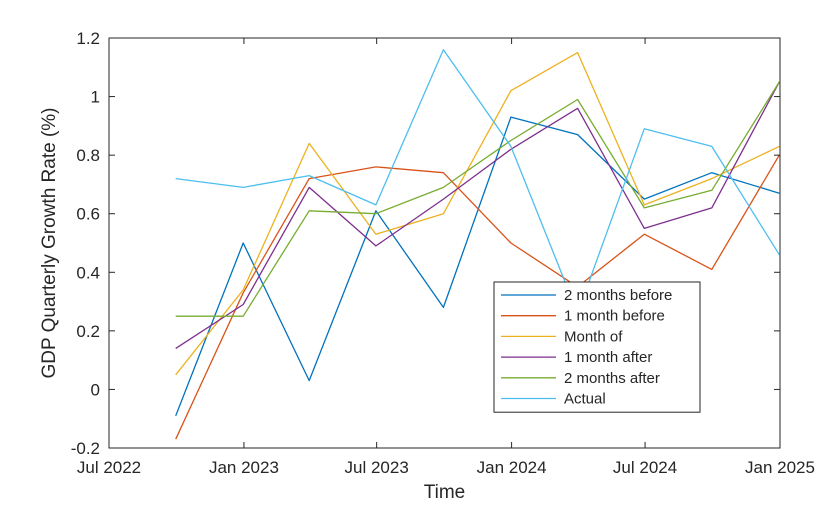  I want to click on x-axis-label: Time, so click(445, 492).